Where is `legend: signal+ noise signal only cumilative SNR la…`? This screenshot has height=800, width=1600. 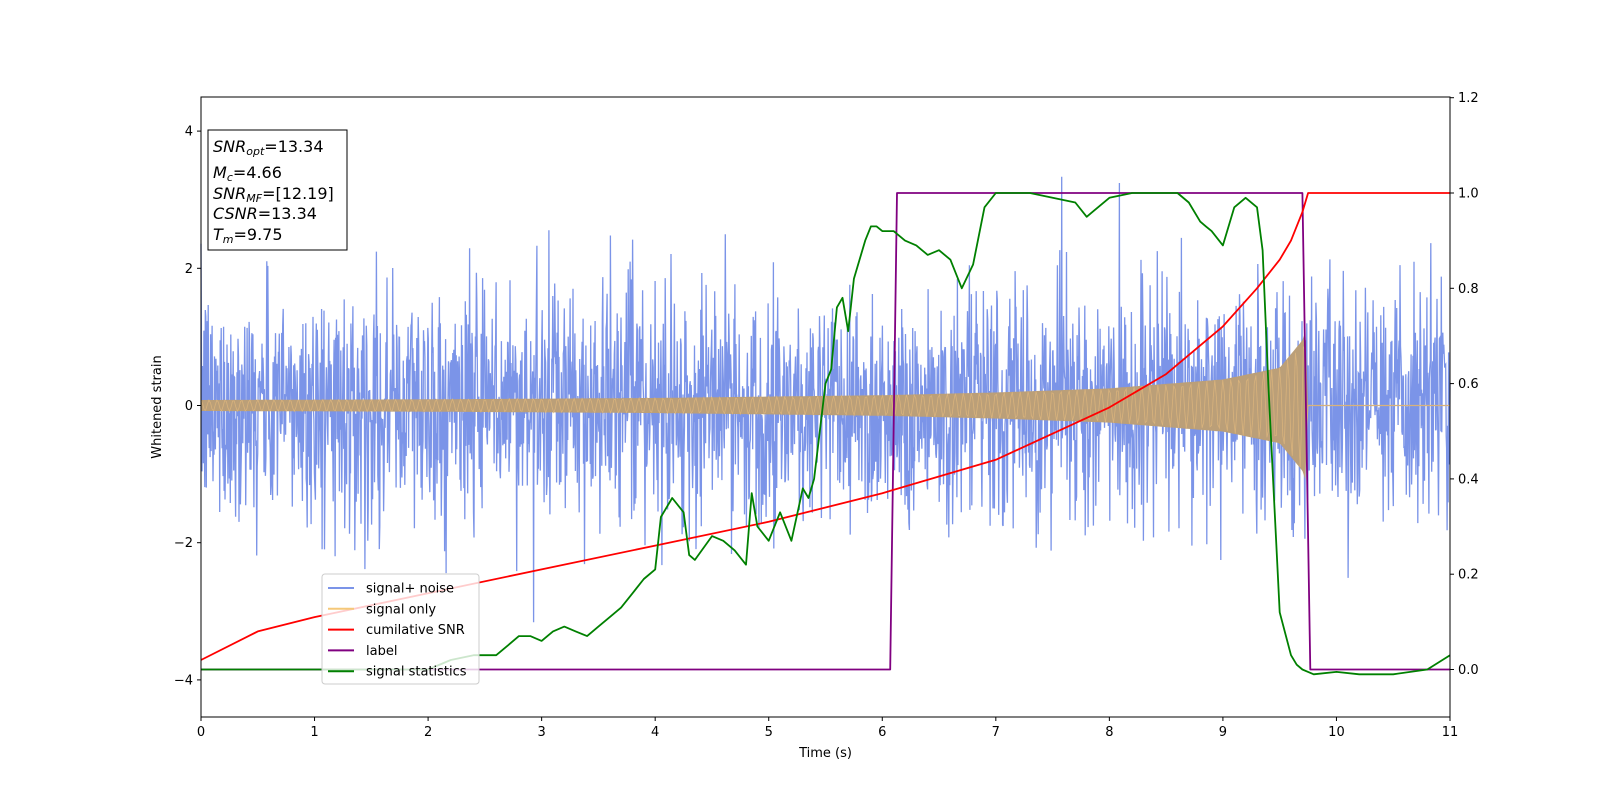 legend: signal+ noise signal only cumilative SNR la… is located at coordinates (400, 629).